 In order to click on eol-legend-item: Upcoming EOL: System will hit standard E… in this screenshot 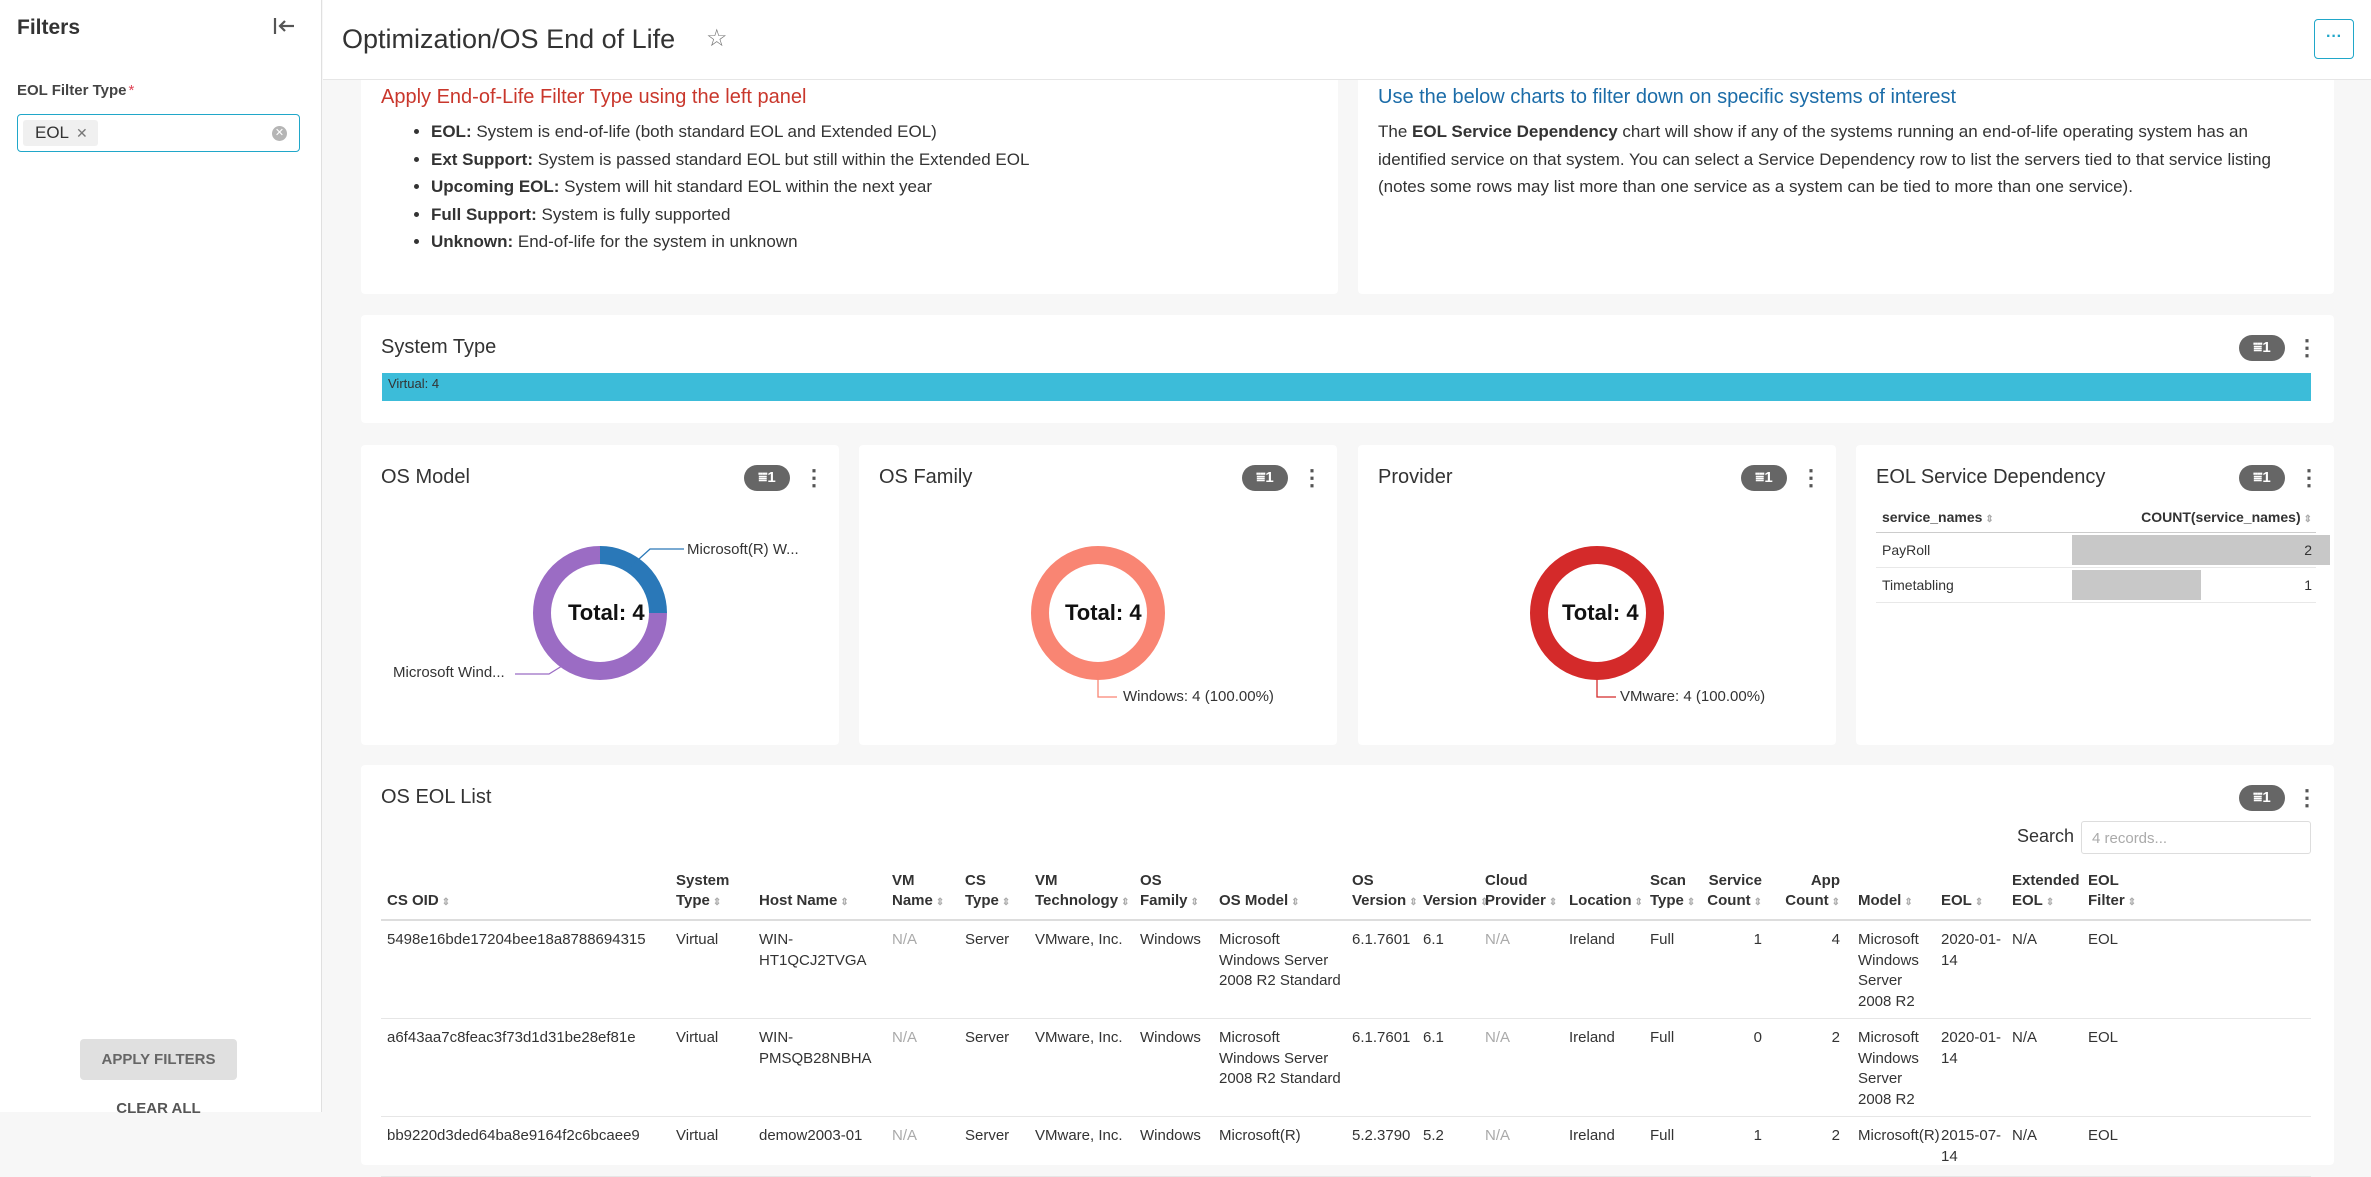, I will do `click(730, 187)`.